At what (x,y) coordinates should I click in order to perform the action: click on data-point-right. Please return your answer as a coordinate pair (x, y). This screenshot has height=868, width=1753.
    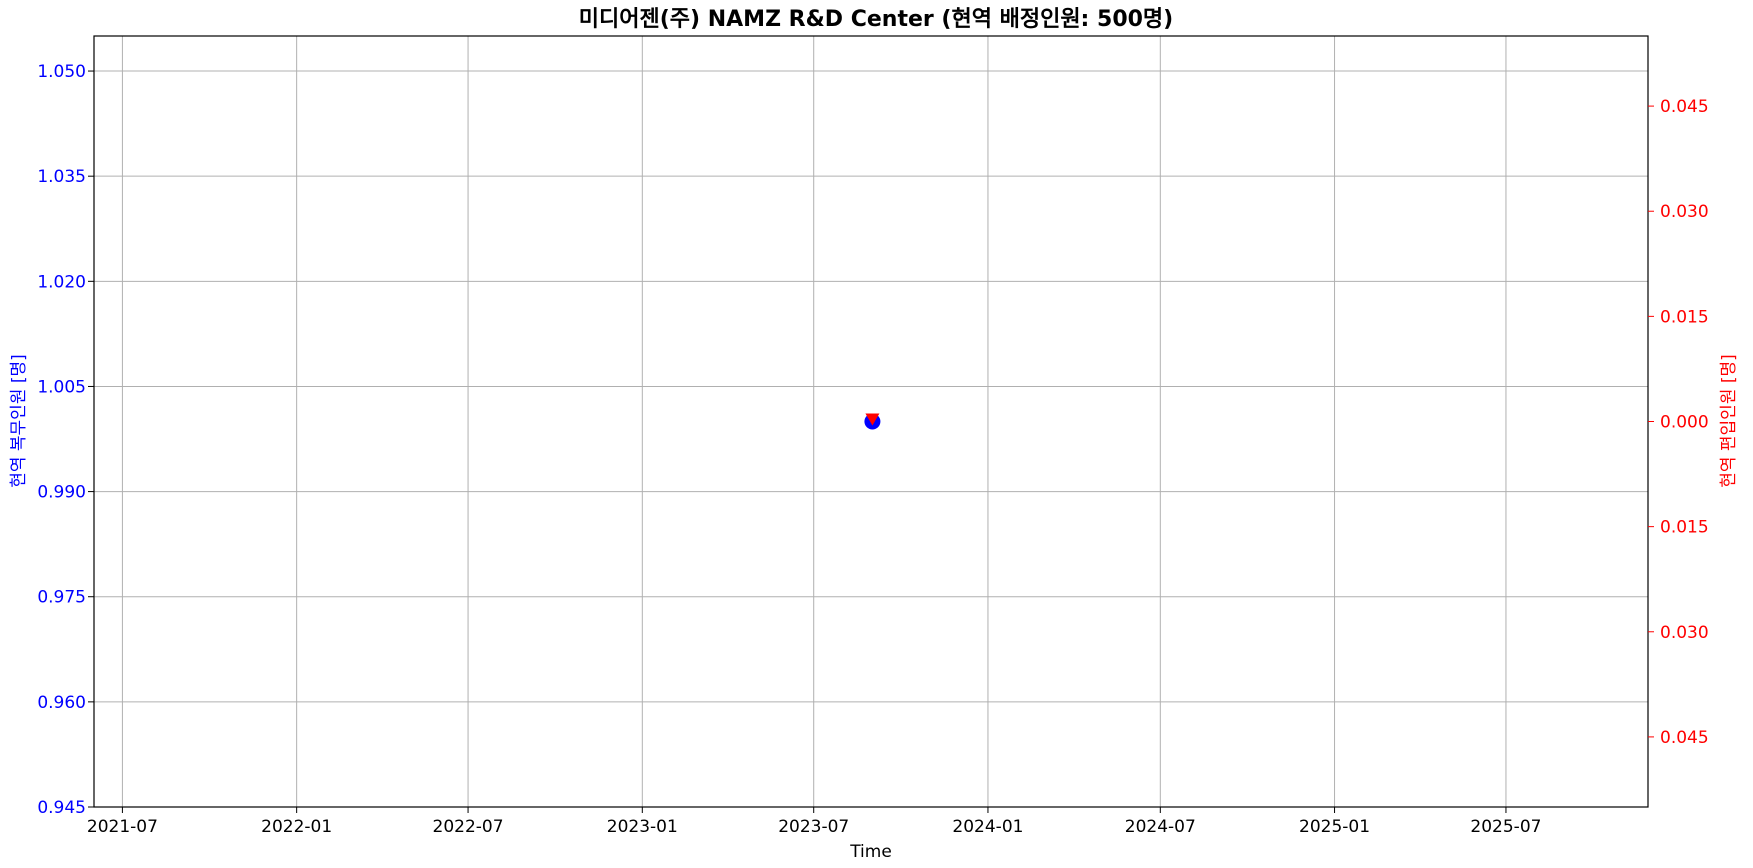
    Looking at the image, I should click on (872, 419).